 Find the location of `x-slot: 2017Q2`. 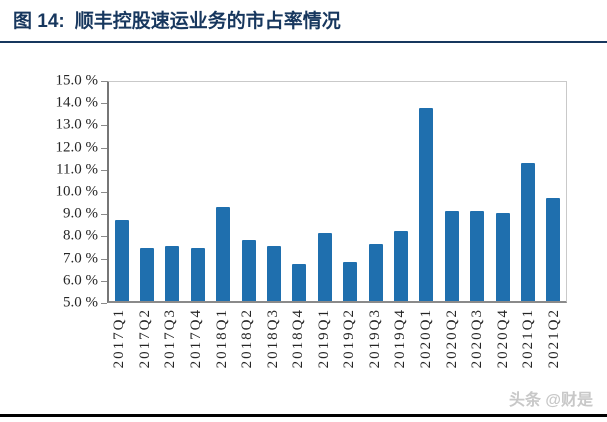

x-slot: 2017Q2 is located at coordinates (146, 338).